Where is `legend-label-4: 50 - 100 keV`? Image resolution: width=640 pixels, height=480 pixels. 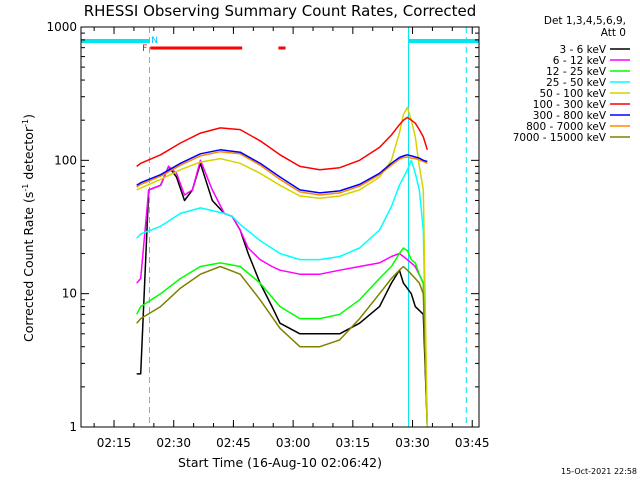
legend-label-4: 50 - 100 keV is located at coordinates (572, 94).